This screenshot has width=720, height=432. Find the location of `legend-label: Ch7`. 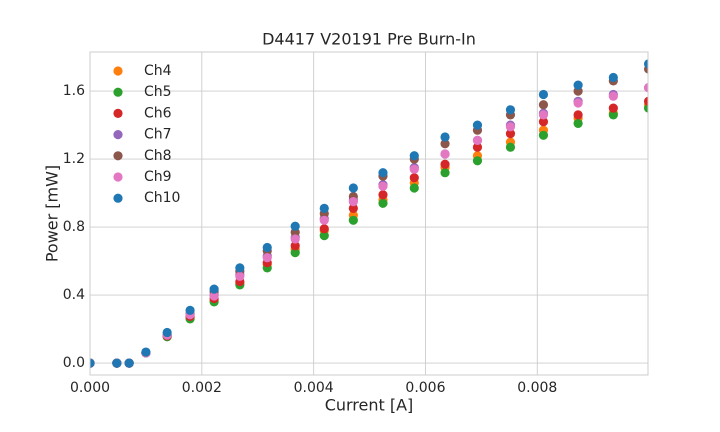

legend-label: Ch7 is located at coordinates (158, 135).